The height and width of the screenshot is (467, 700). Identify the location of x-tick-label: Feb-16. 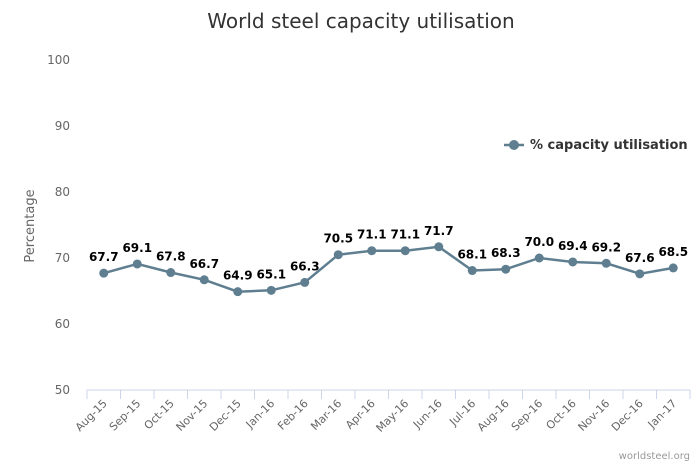
(293, 415).